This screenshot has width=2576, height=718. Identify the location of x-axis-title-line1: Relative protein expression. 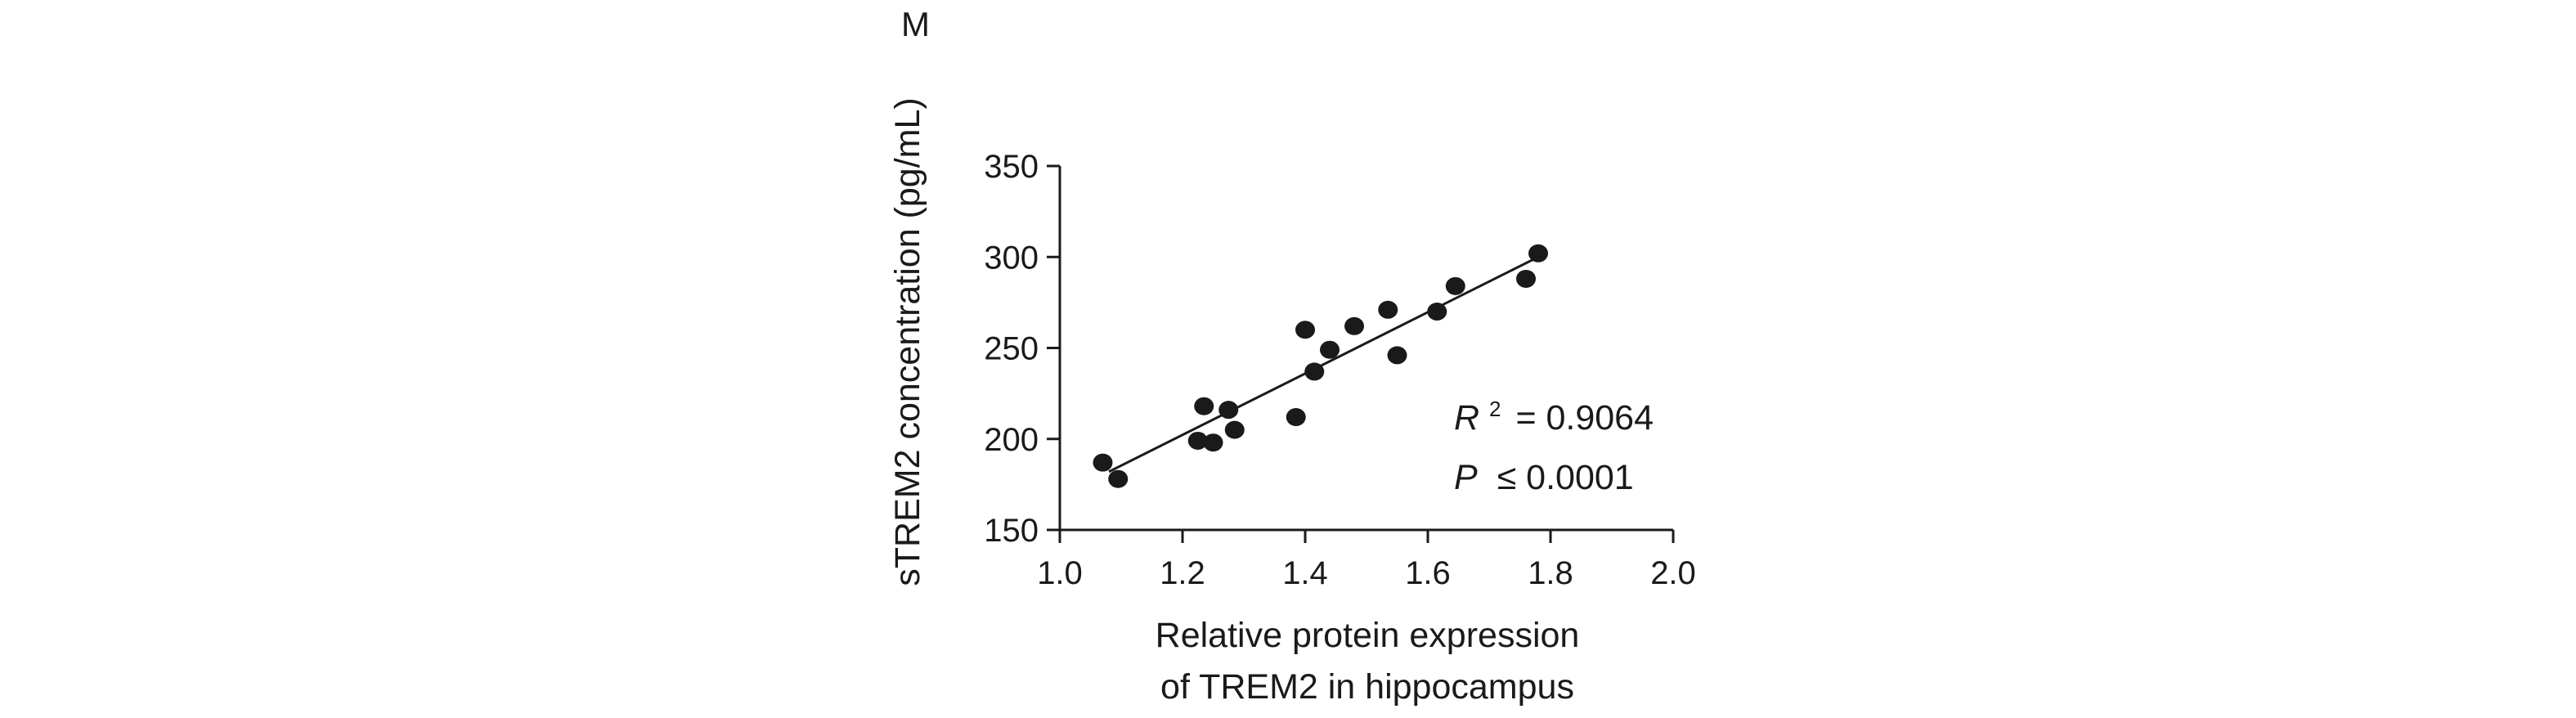
(1368, 635).